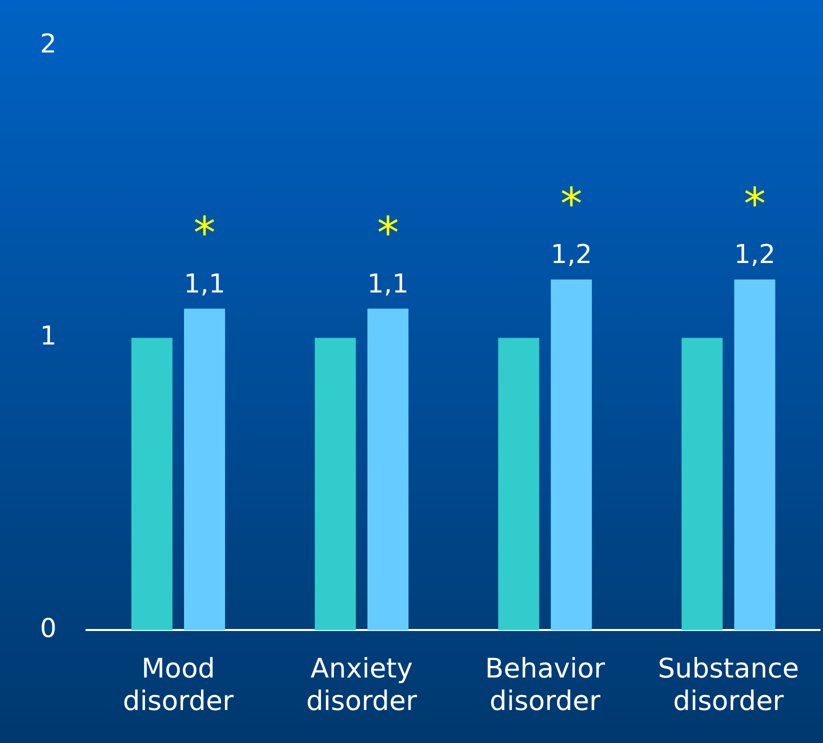 The height and width of the screenshot is (743, 823). I want to click on y-tick-label: 0, so click(48, 629).